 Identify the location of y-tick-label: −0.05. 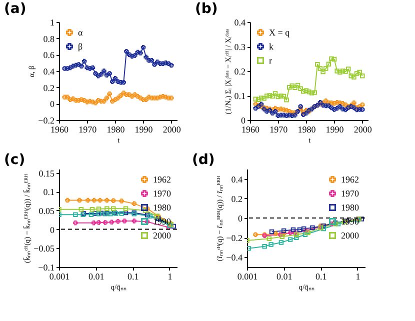
(44, 249).